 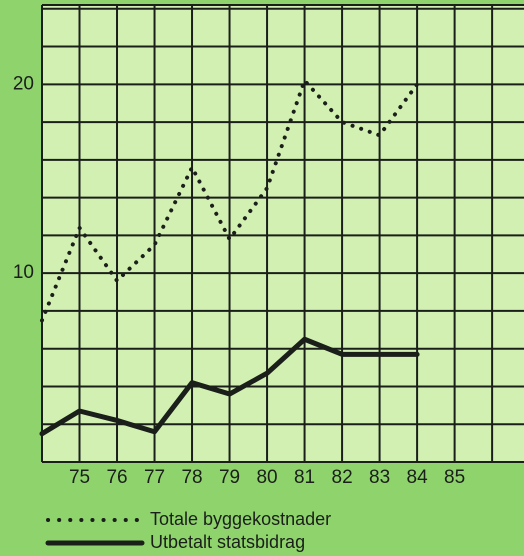 What do you see at coordinates (116, 477) in the screenshot?
I see `x-tick-label: 76` at bounding box center [116, 477].